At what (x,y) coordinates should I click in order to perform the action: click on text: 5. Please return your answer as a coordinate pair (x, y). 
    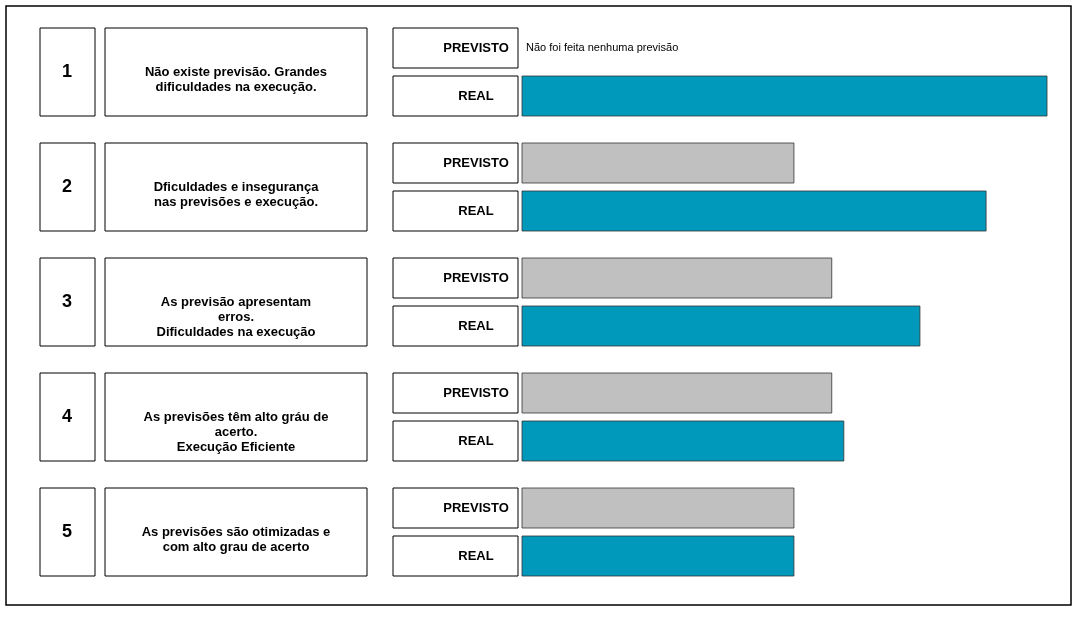
    Looking at the image, I should click on (67, 531).